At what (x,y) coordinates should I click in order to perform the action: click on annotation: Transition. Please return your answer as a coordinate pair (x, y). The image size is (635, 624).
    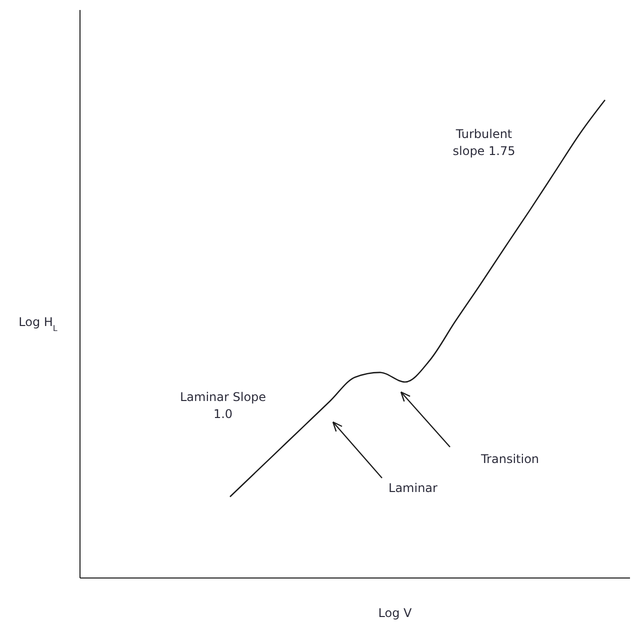
    Looking at the image, I should click on (510, 459).